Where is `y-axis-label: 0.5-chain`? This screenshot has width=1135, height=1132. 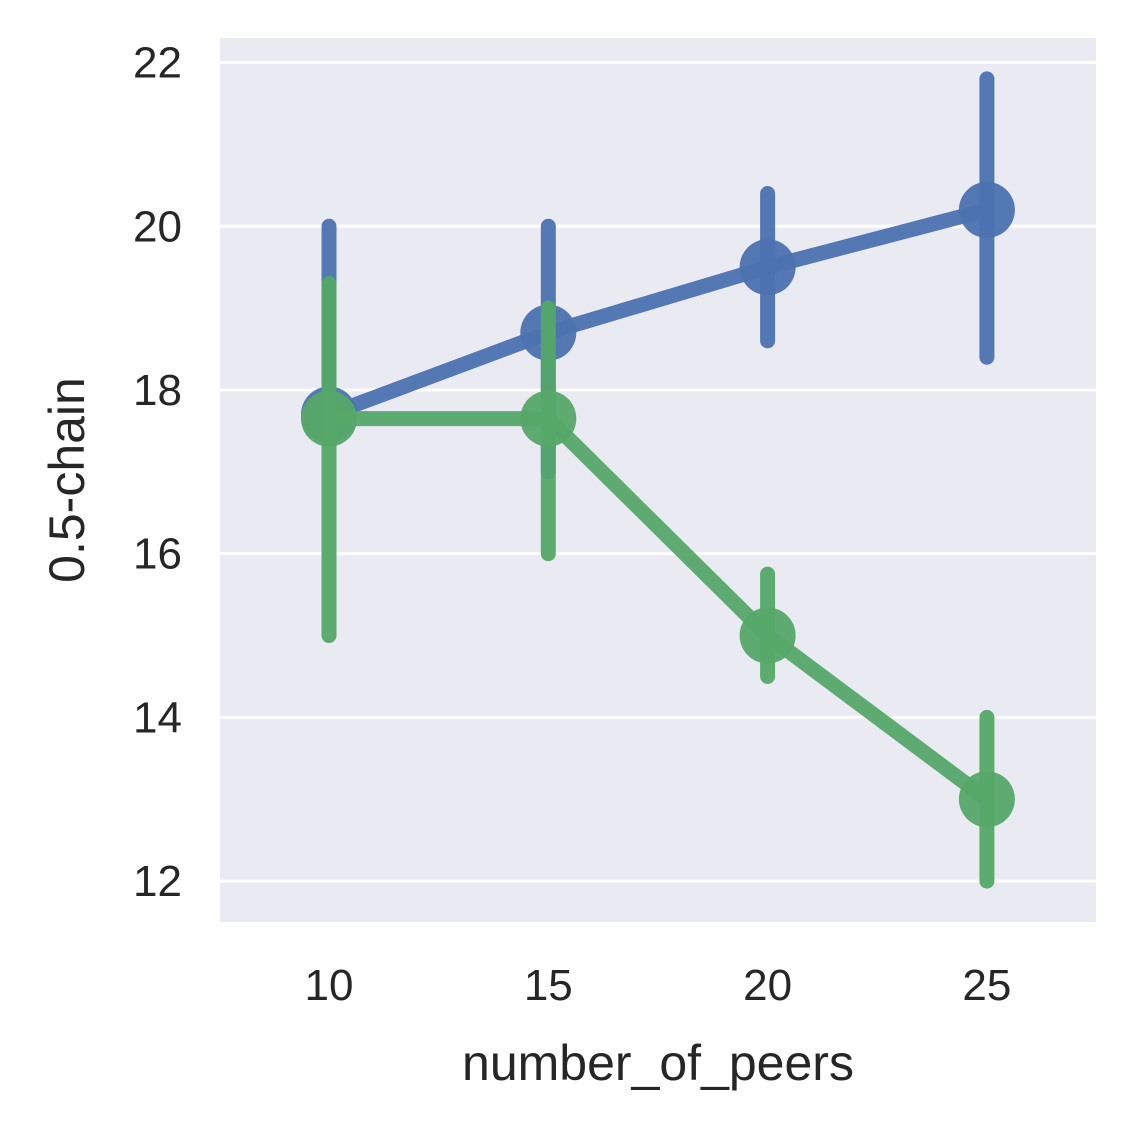
y-axis-label: 0.5-chain is located at coordinates (67, 480).